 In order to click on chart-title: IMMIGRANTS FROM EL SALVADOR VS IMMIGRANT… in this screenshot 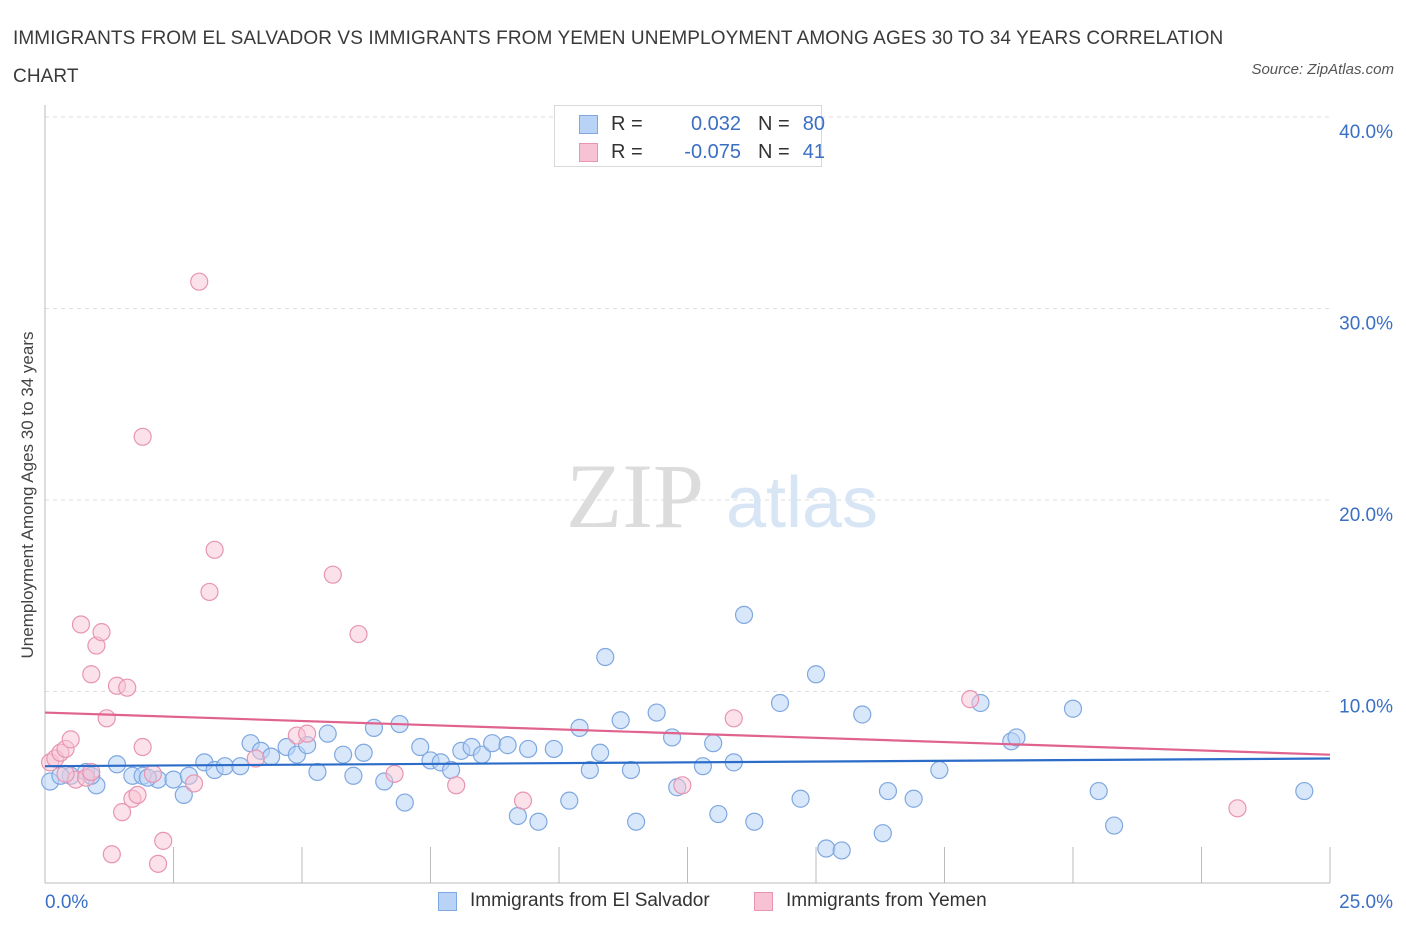, I will do `click(618, 57)`.